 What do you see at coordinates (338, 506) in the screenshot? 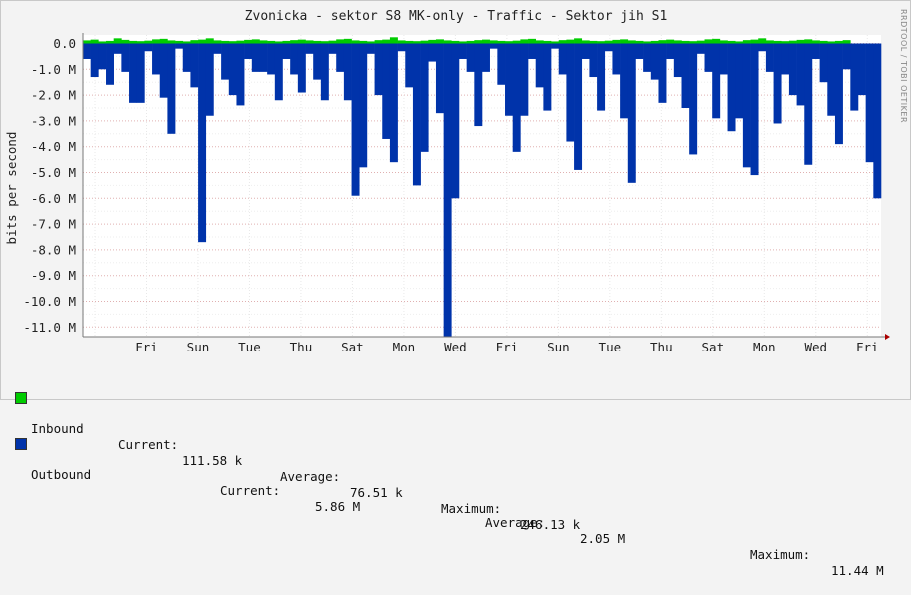
I see `legend-current-value: 5.86 M` at bounding box center [338, 506].